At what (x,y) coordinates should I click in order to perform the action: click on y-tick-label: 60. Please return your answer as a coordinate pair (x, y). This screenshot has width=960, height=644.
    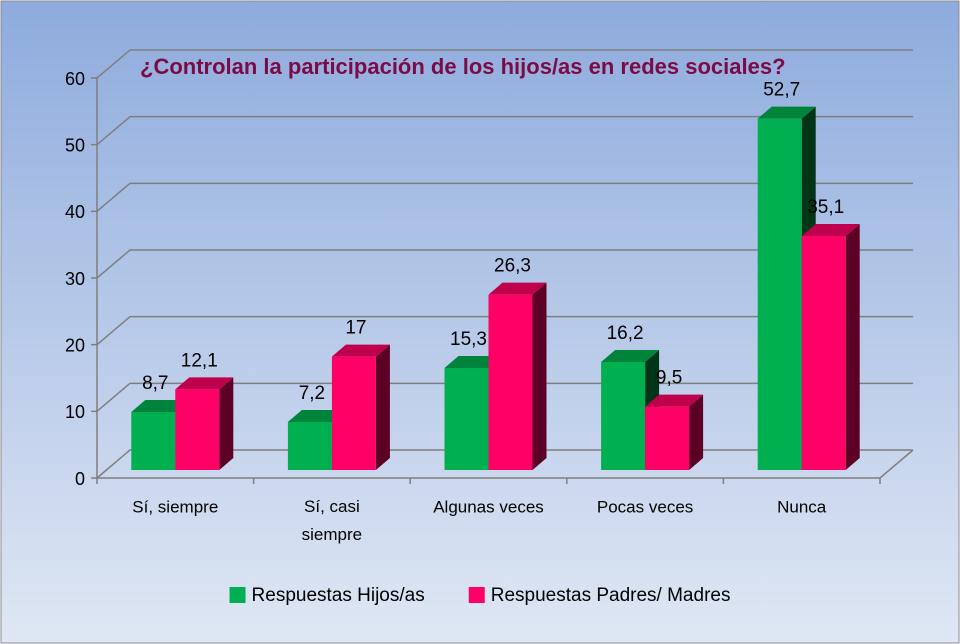
    Looking at the image, I should click on (75, 79).